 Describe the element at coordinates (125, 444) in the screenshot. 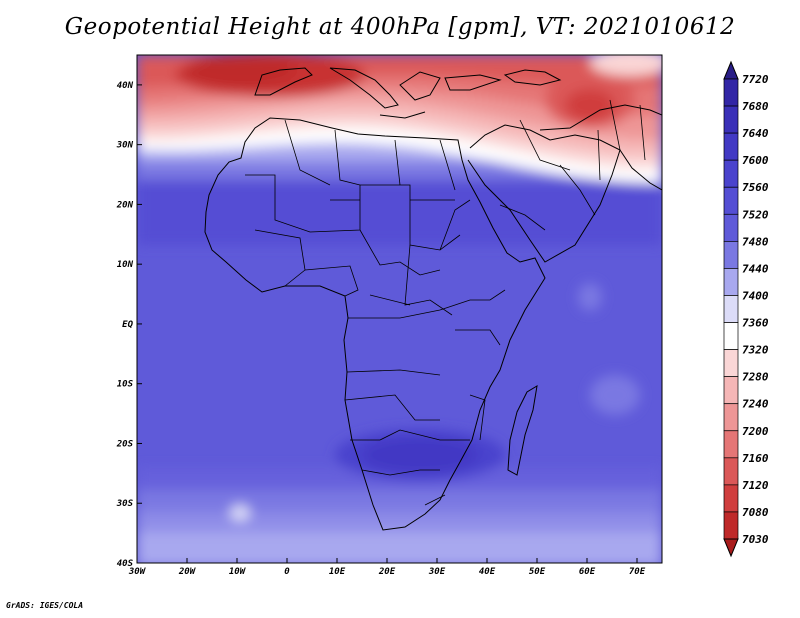

I see `lat-label: 20S` at that location.